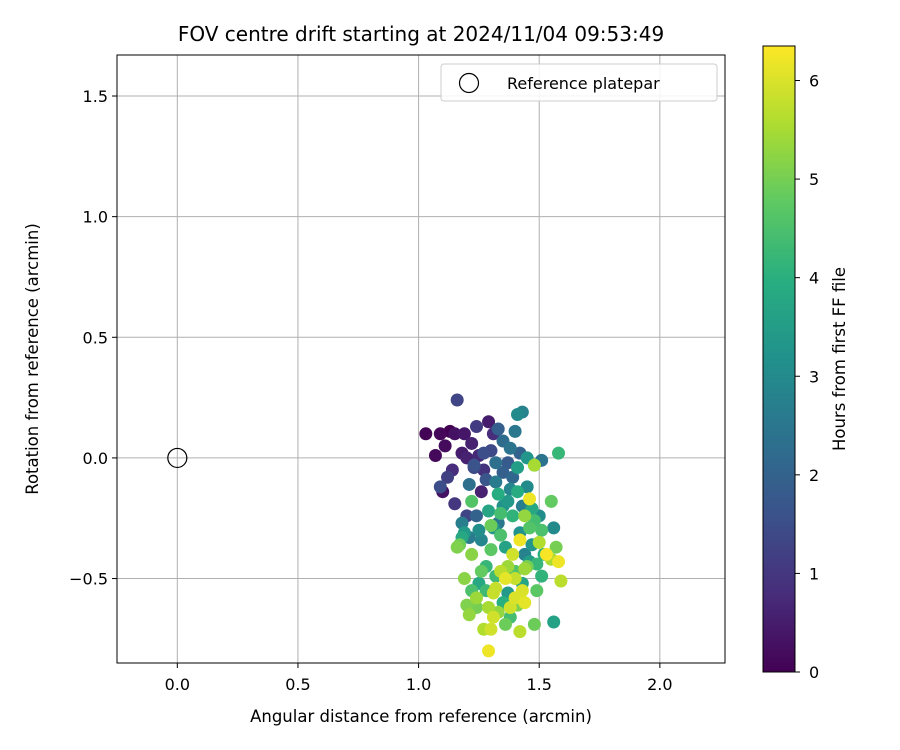  I want to click on y-tick-label: 1.5, so click(95, 96).